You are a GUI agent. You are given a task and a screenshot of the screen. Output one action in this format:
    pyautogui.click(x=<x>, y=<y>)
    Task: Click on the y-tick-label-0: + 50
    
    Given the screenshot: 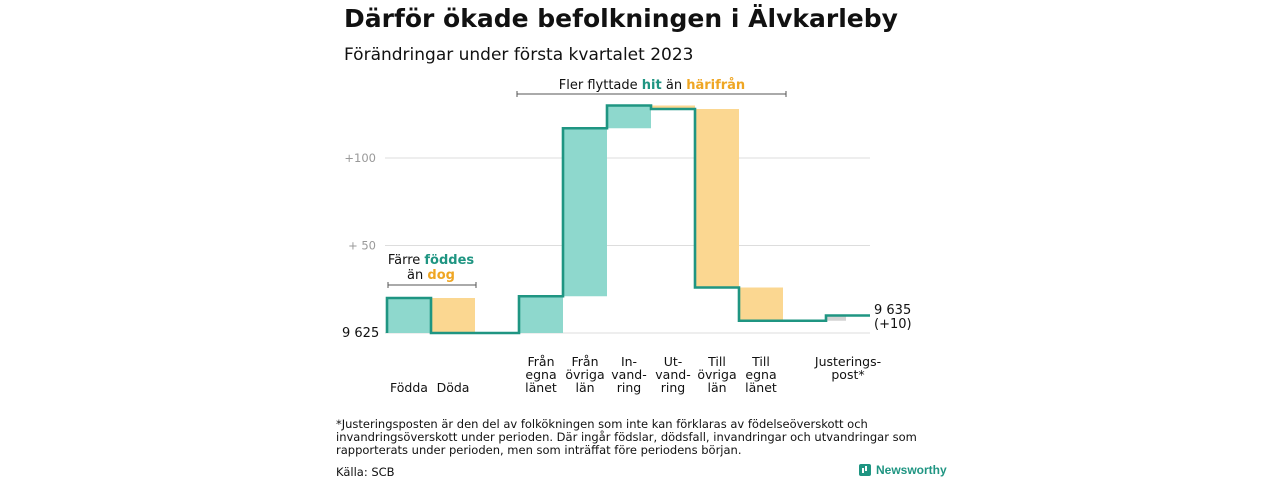 What is the action you would take?
    pyautogui.click(x=362, y=246)
    